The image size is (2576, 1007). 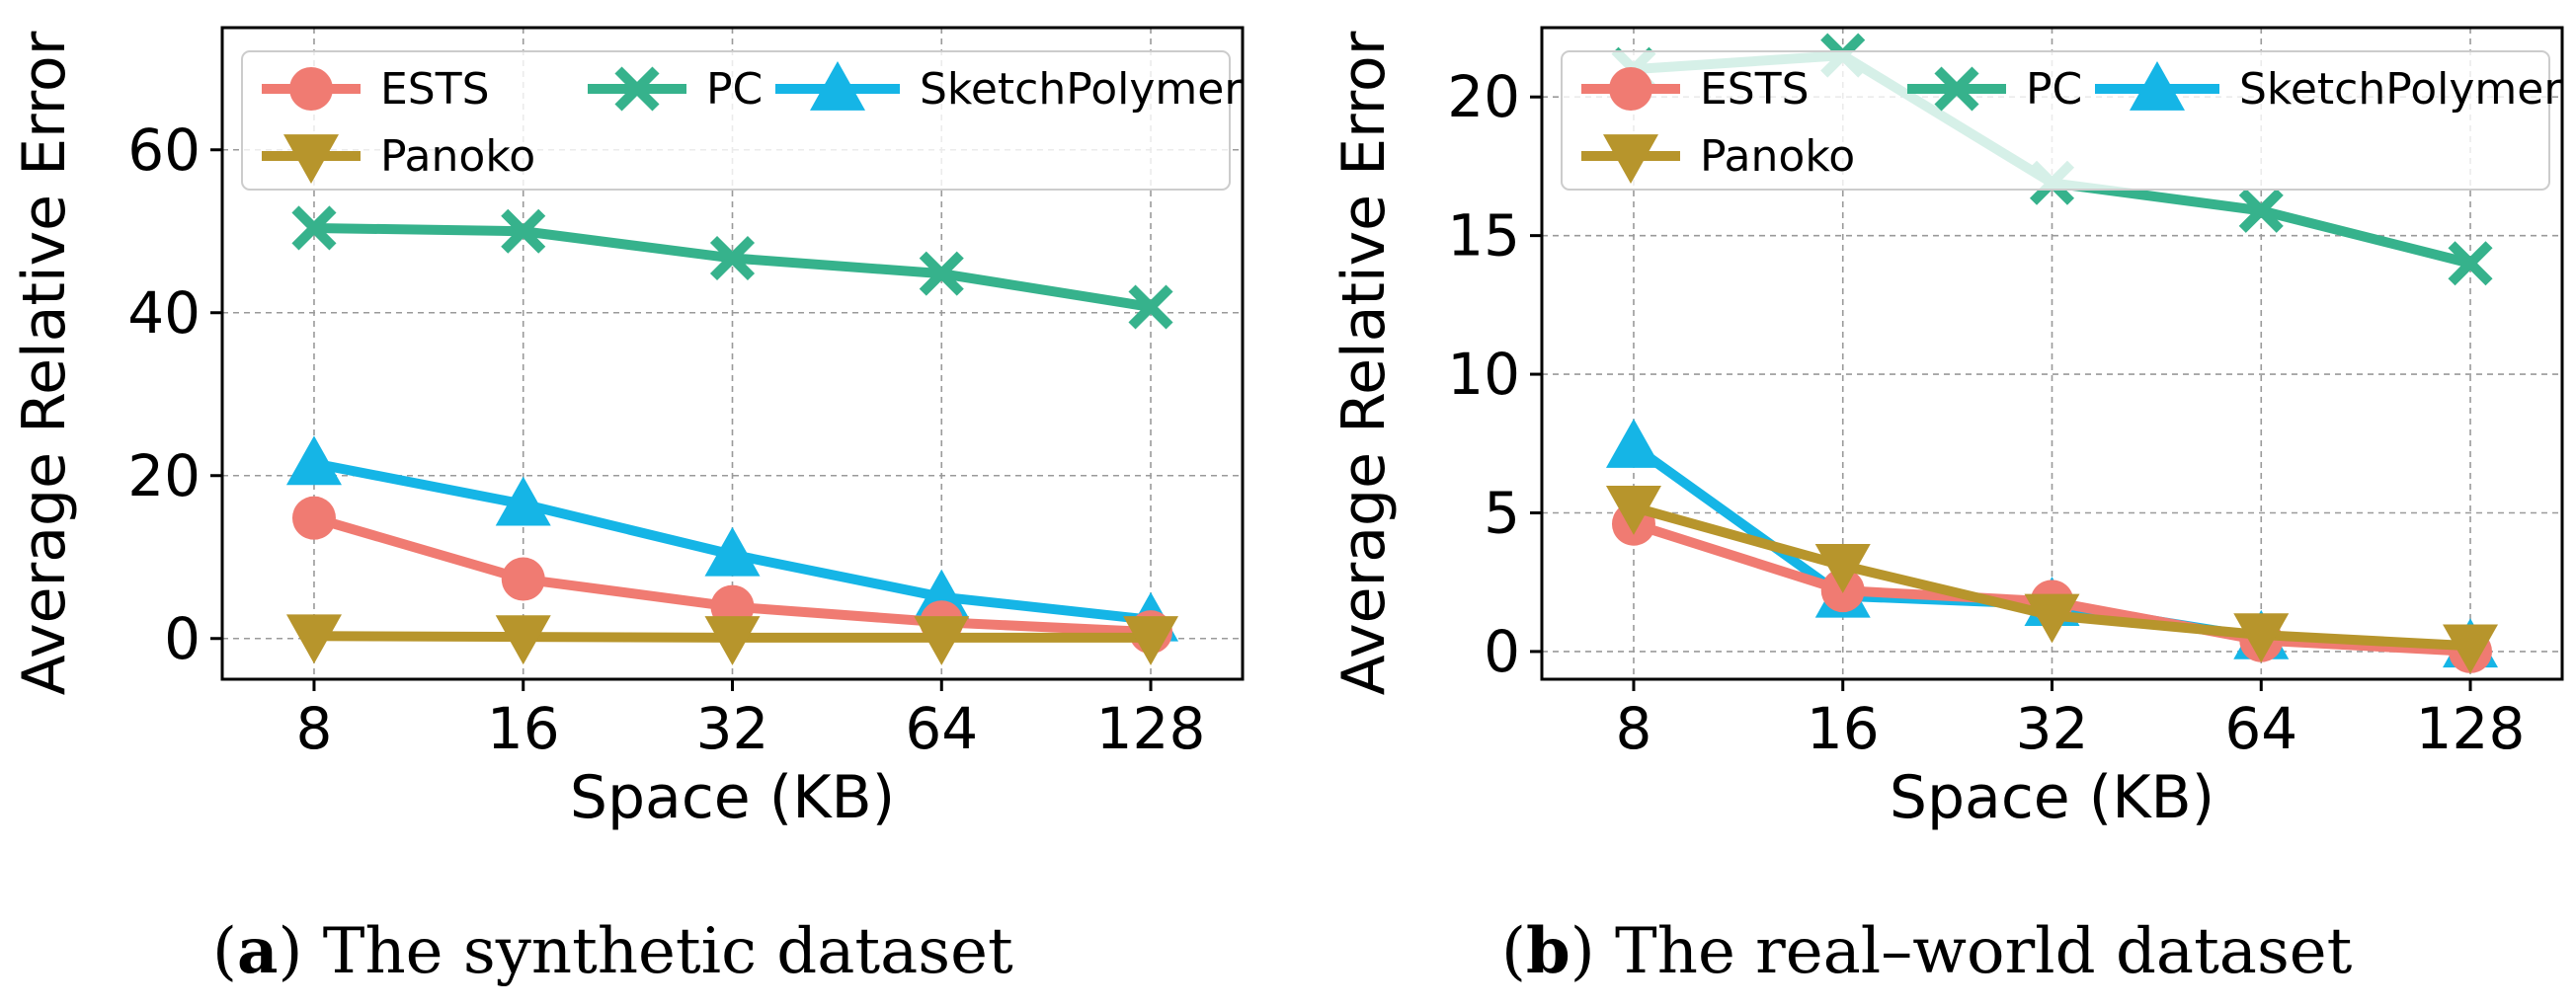 I want to click on y-axis: 0 5 10 15 20, so click(x=1494, y=374).